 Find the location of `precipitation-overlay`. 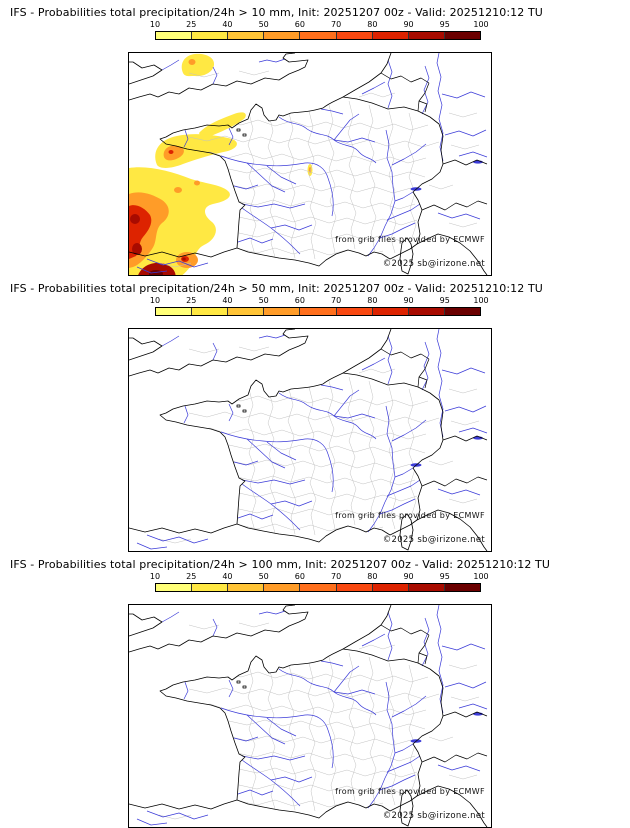

precipitation-overlay is located at coordinates (221, 164).